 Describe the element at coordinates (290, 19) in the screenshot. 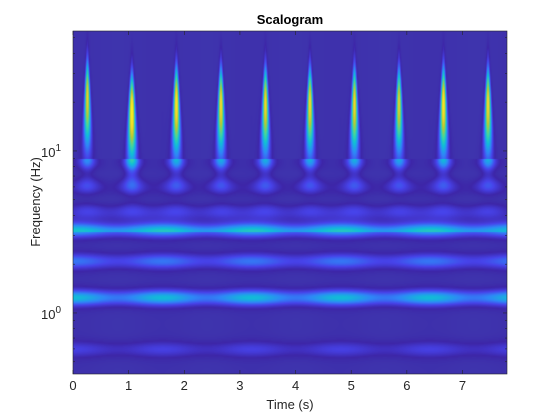

I see `chart-title: Scalogram` at that location.